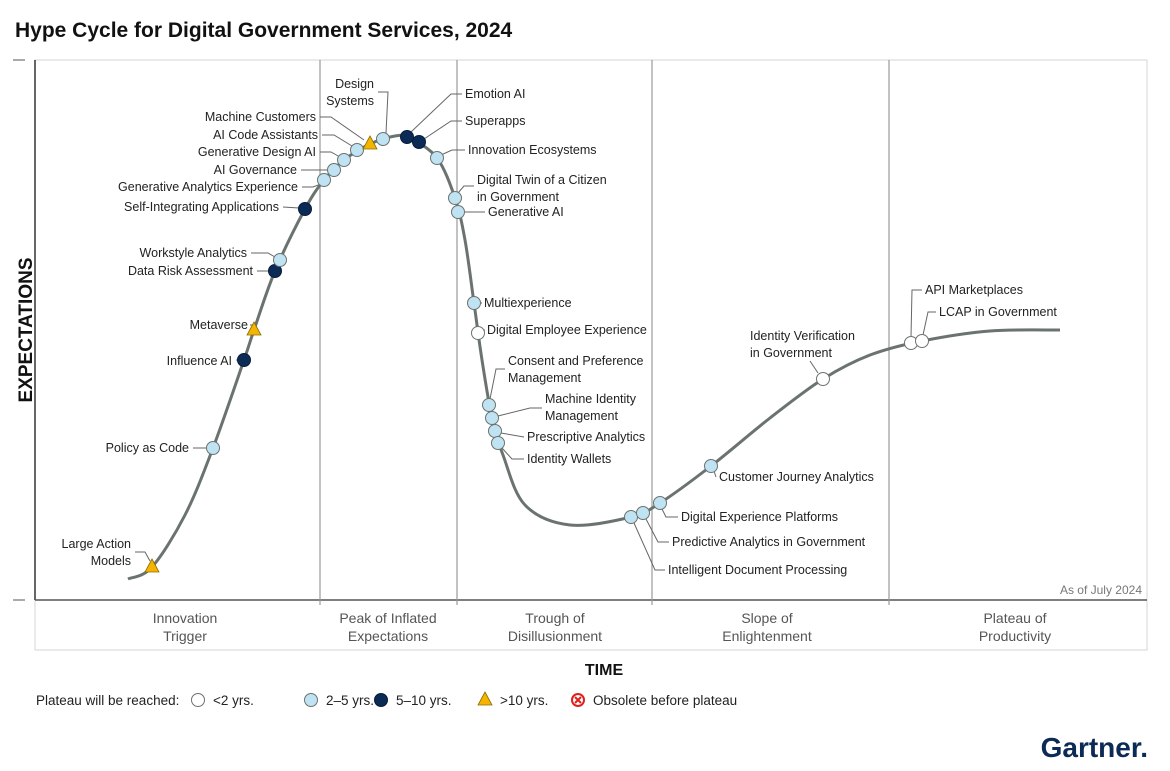 This screenshot has width=1170, height=771. Describe the element at coordinates (311, 700) in the screenshot. I see `legend-marker-2to5` at that location.